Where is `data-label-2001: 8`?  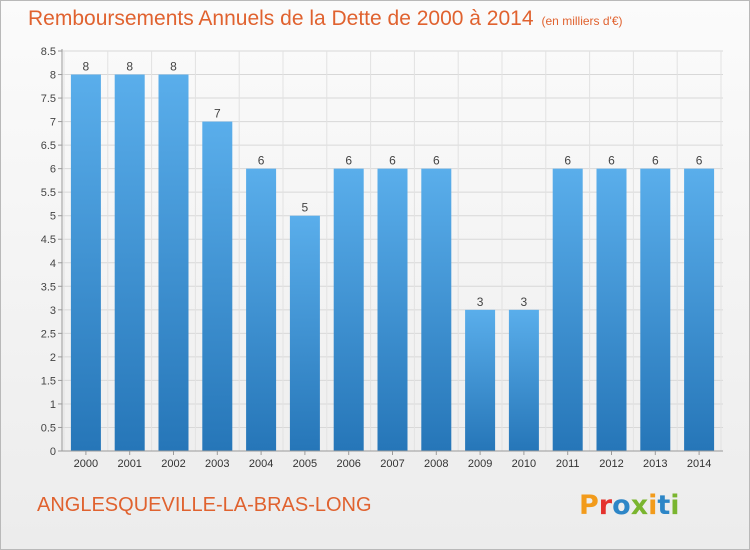 data-label-2001: 8 is located at coordinates (129, 67).